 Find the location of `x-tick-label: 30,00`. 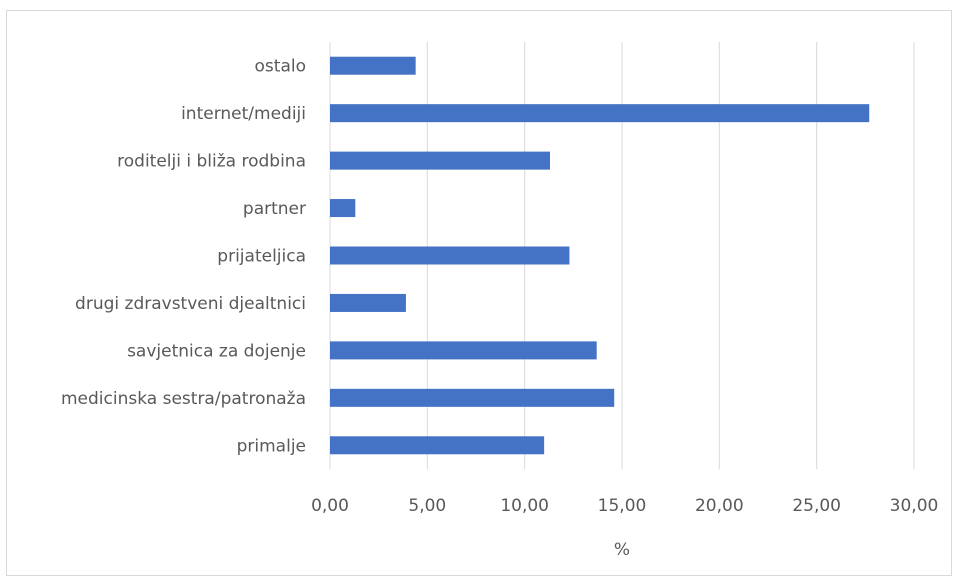

x-tick-label: 30,00 is located at coordinates (914, 506).